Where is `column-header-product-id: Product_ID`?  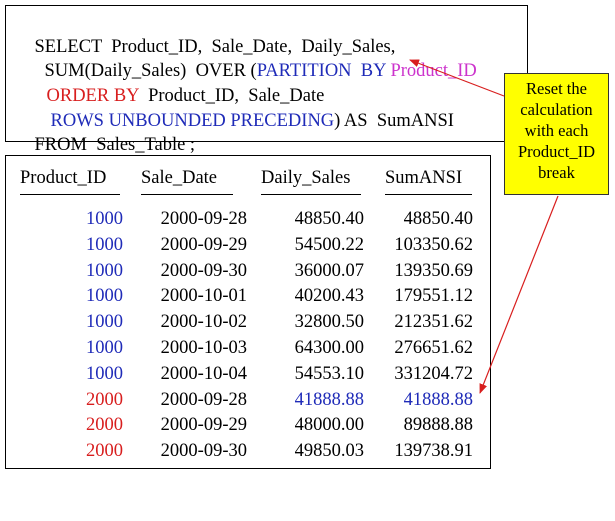
column-header-product-id: Product_ID is located at coordinates (63, 178).